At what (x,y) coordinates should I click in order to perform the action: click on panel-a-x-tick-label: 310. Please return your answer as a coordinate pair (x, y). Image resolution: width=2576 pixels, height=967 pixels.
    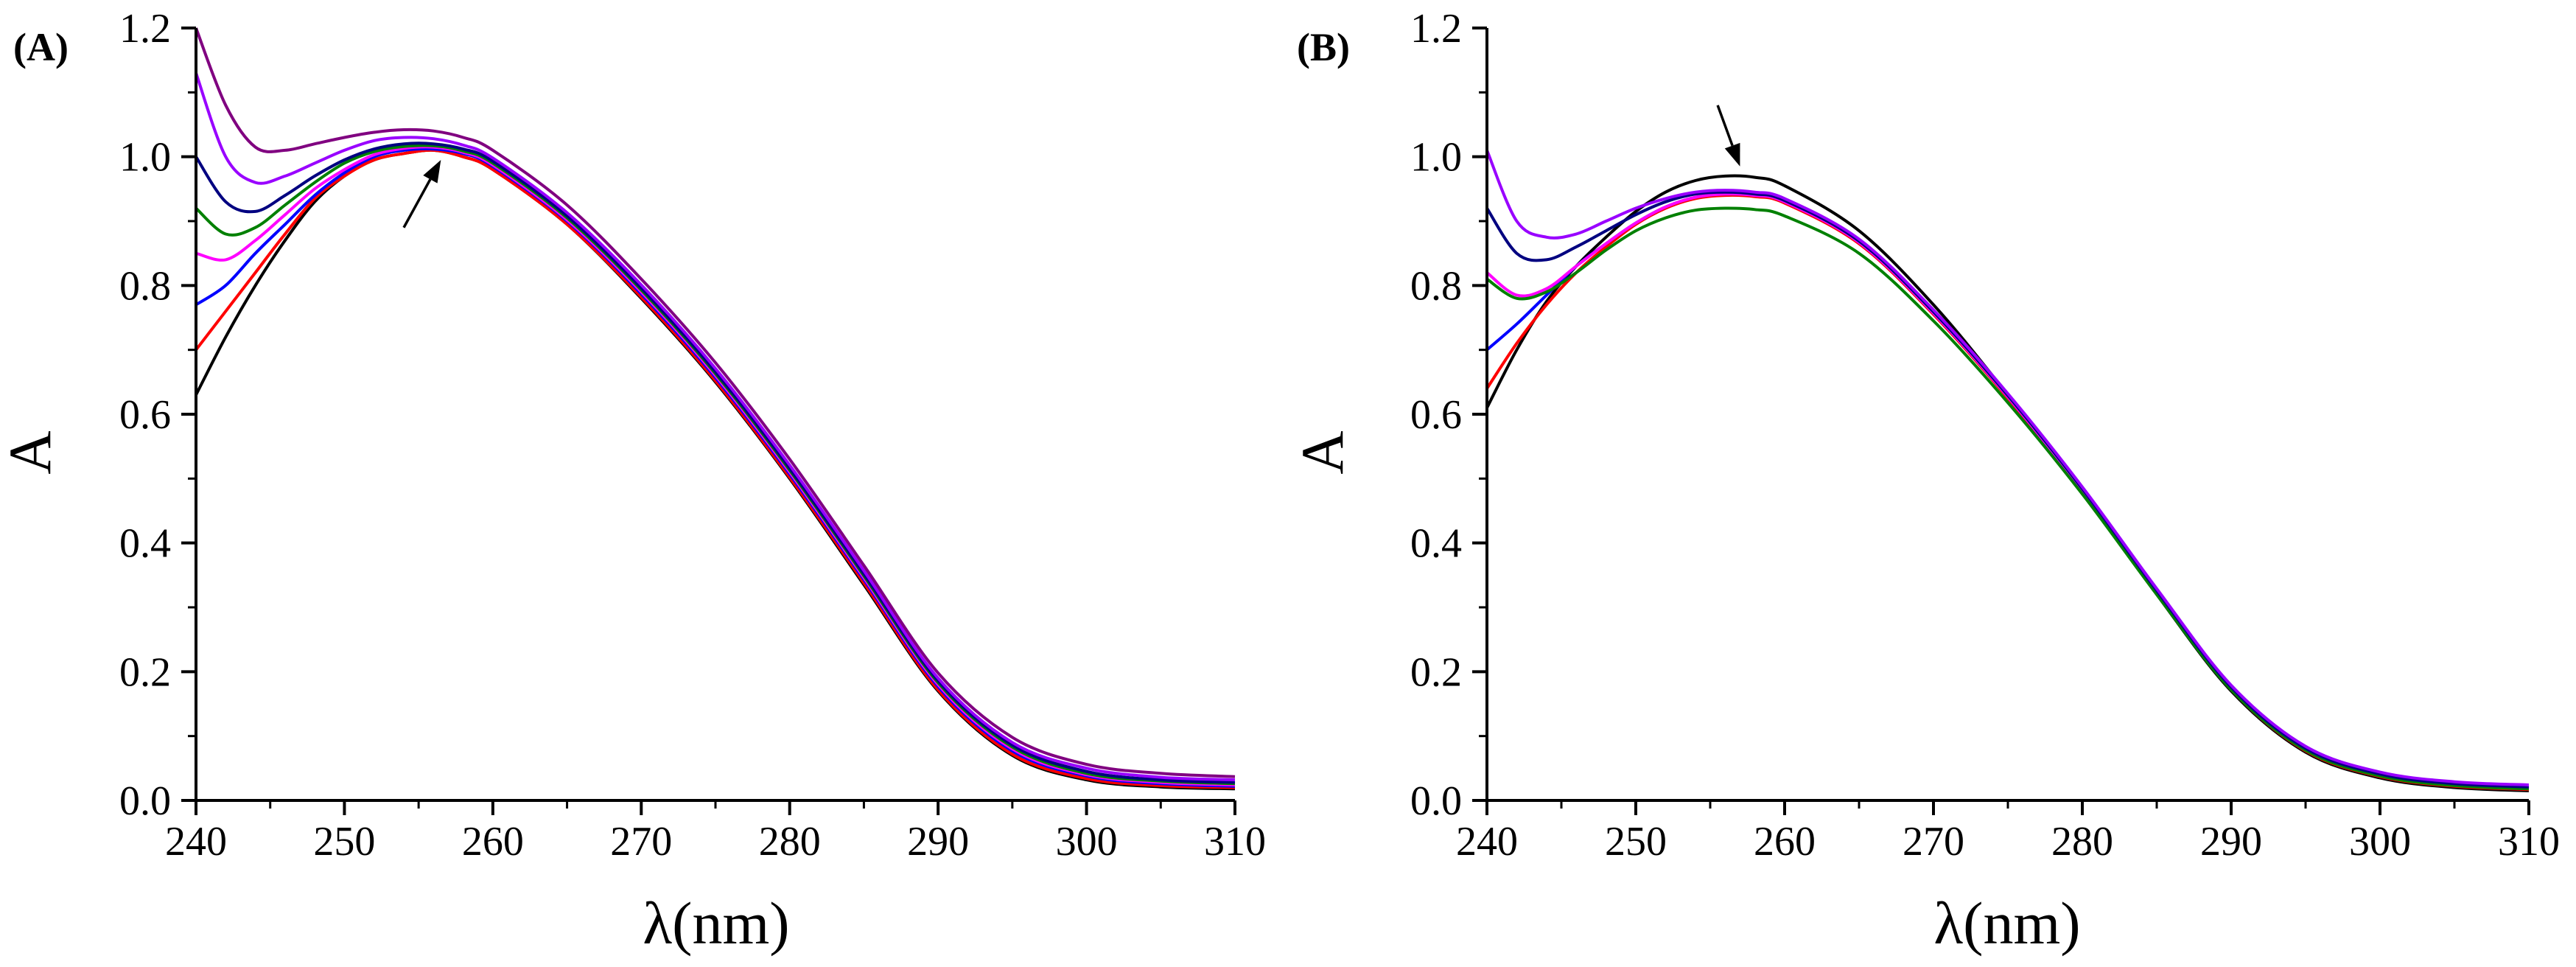
    Looking at the image, I should click on (1235, 842).